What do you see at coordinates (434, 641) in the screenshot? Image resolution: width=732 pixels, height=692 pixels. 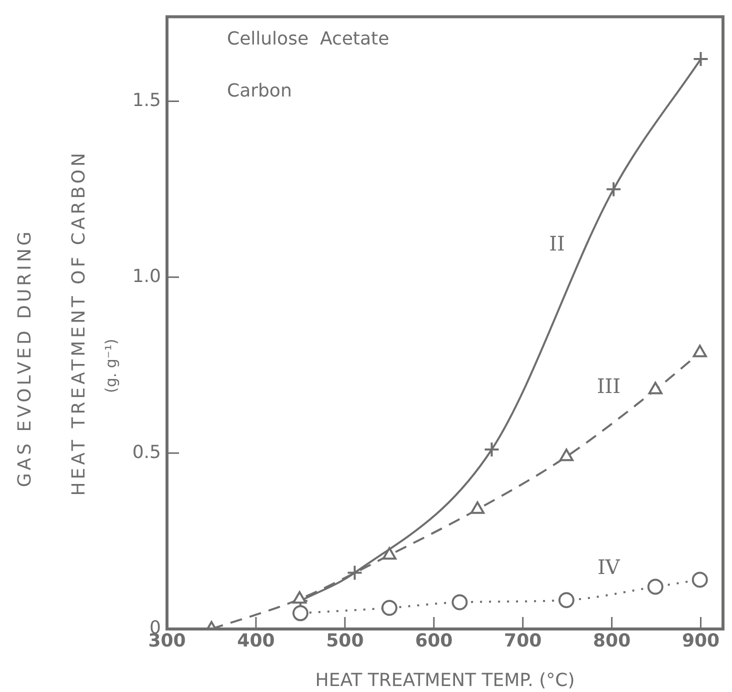 I see `x-tick-label: 600` at bounding box center [434, 641].